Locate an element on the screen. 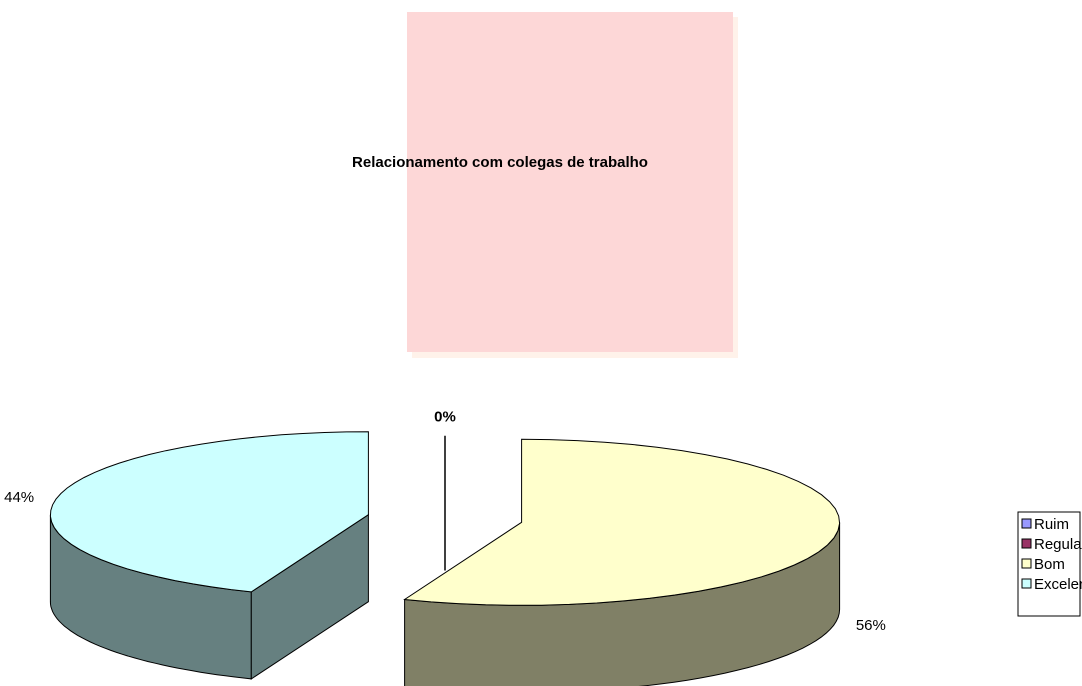 The width and height of the screenshot is (1082, 686). chart-title: Relacionamento com colegas de trabalho is located at coordinates (500, 162).